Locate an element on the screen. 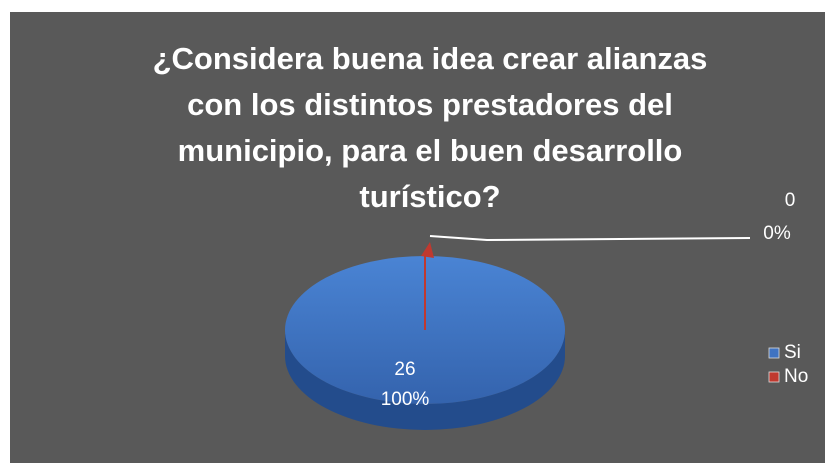 The image size is (835, 475). data-label: 26 is located at coordinates (404, 369).